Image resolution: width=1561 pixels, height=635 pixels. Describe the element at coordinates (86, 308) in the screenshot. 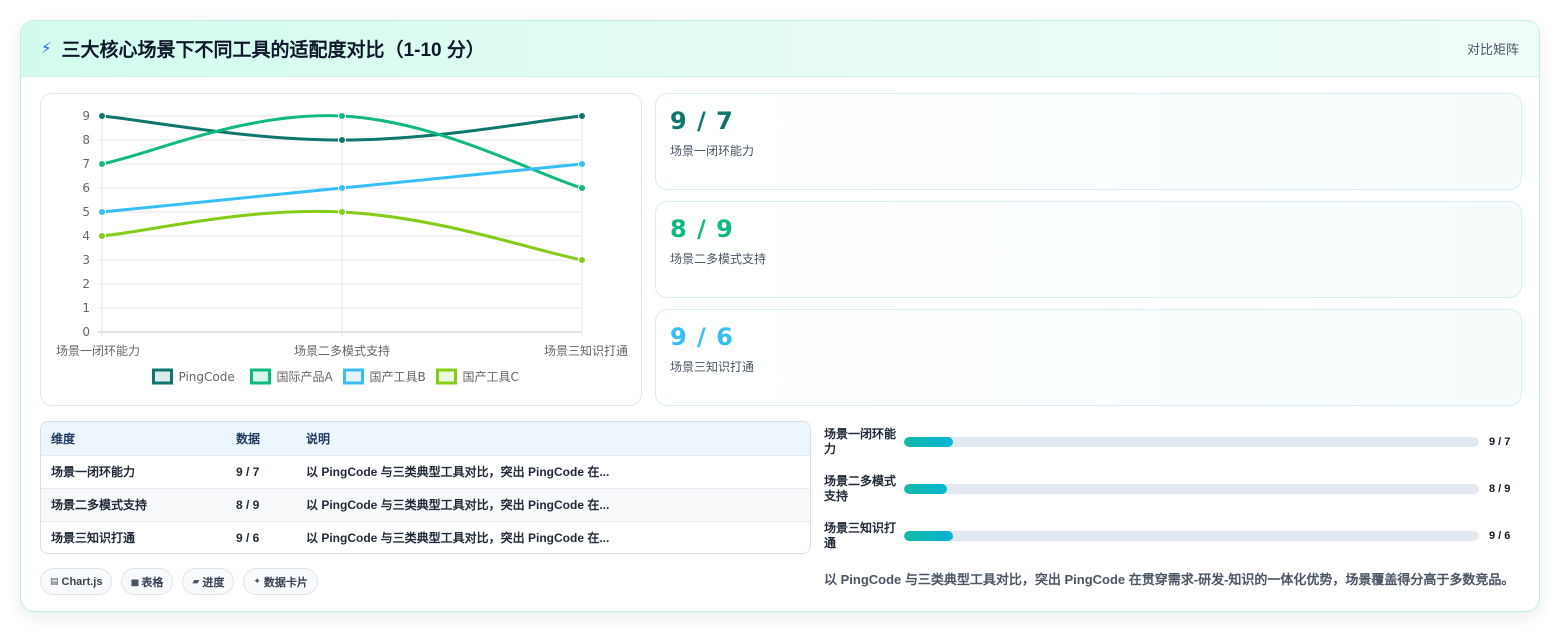

I see `y-tick-label: 1` at that location.